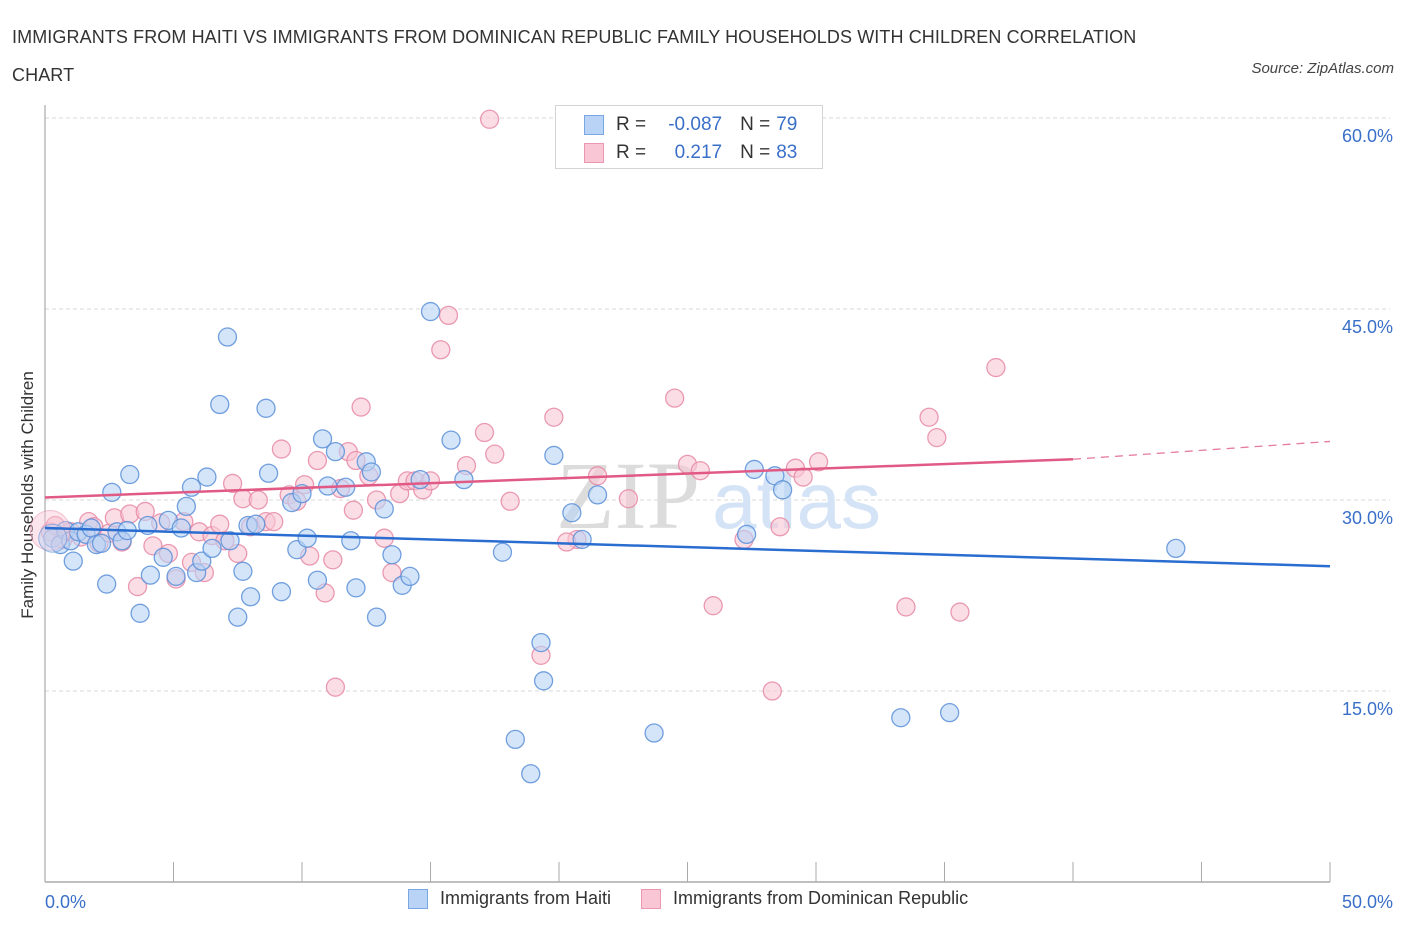 The width and height of the screenshot is (1406, 930). I want to click on y-tick-label: 15.0%, so click(1367, 709).